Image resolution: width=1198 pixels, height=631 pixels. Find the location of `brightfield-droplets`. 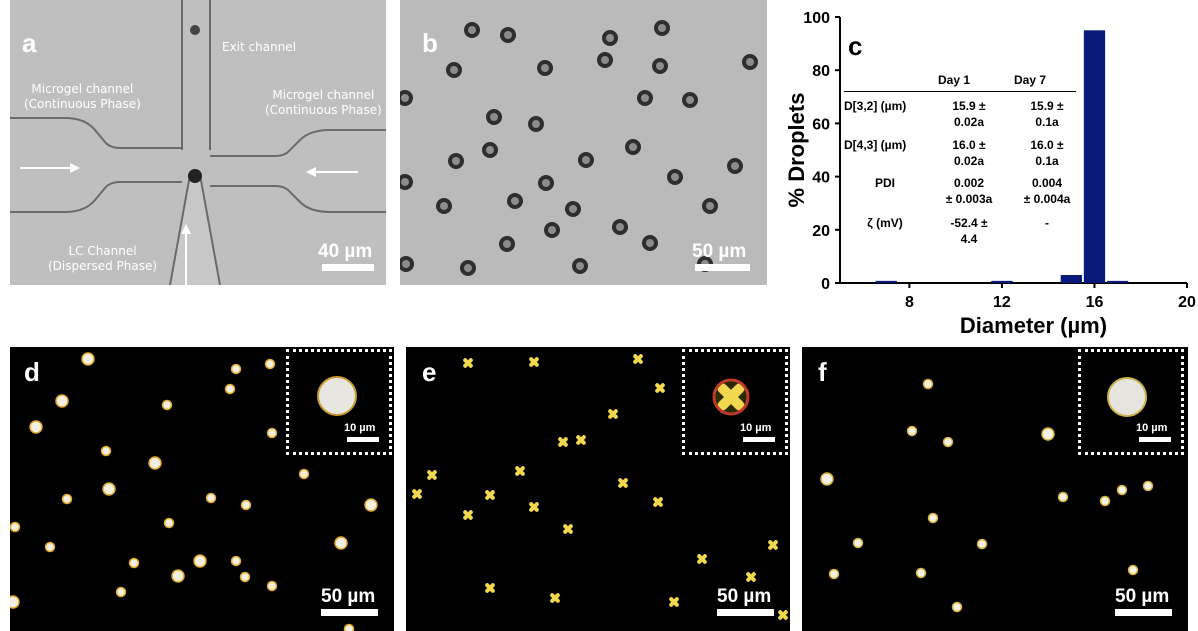

brightfield-droplets is located at coordinates (583, 142).